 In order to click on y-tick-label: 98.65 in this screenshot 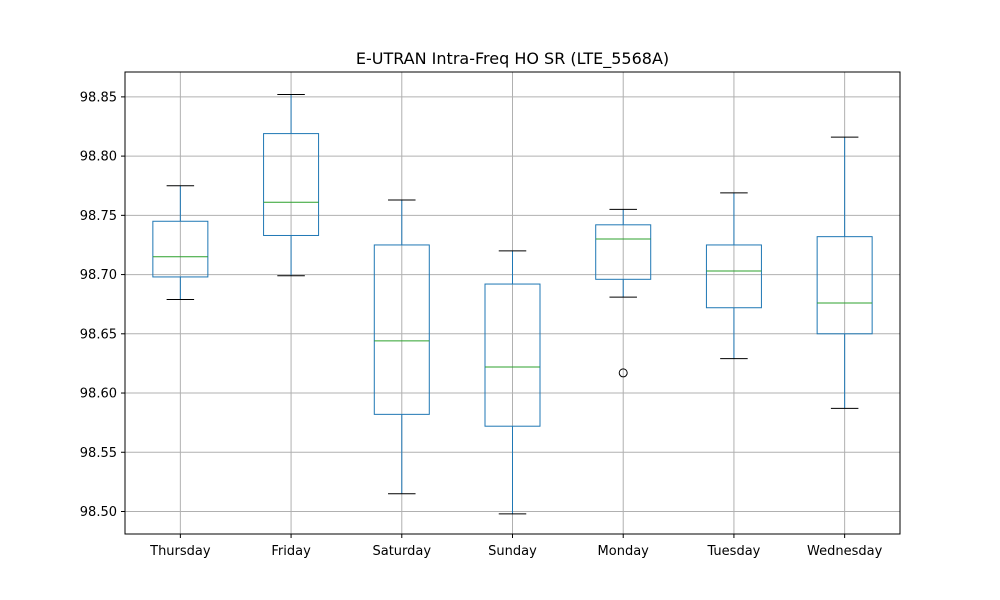, I will do `click(98, 334)`.